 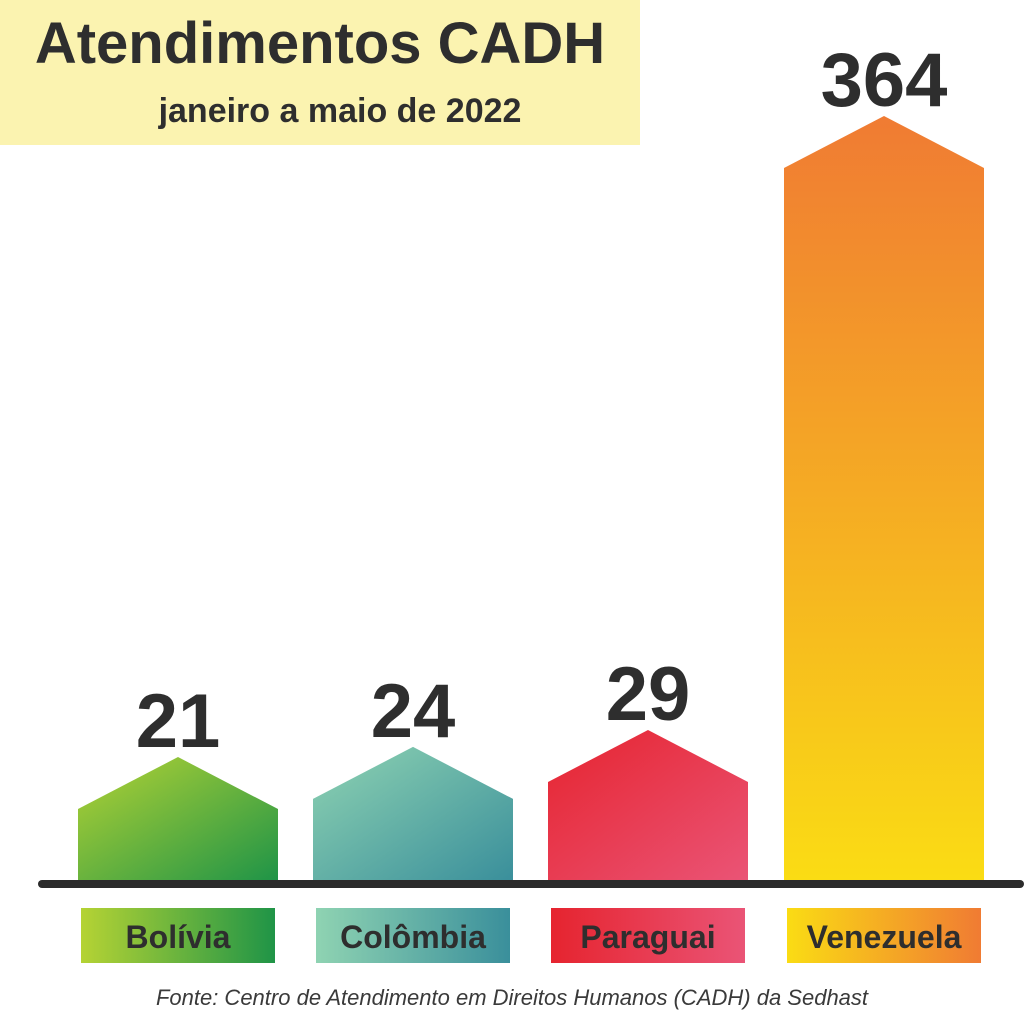 I want to click on value-label: 21, so click(x=178, y=721).